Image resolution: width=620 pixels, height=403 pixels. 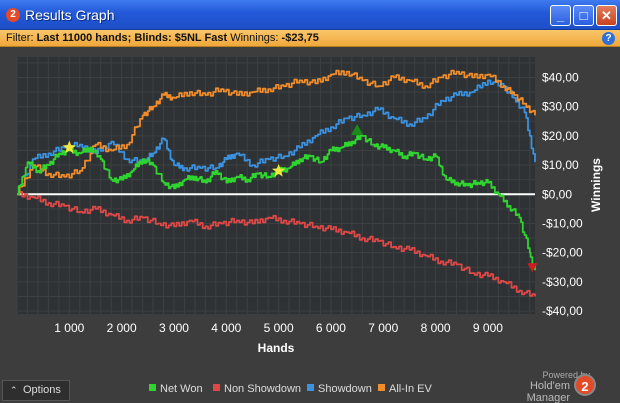 I want to click on y-tick-label: -$10,00, so click(x=562, y=223).